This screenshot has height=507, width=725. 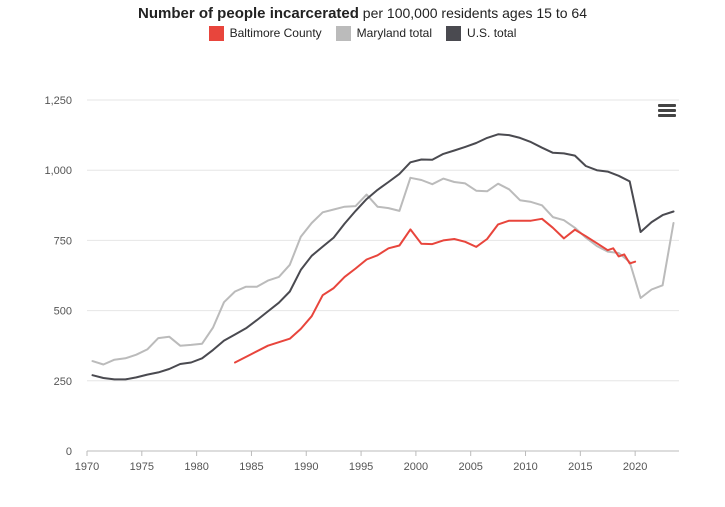 I want to click on chart-title-bold: Number of people incarcerated, so click(x=248, y=13).